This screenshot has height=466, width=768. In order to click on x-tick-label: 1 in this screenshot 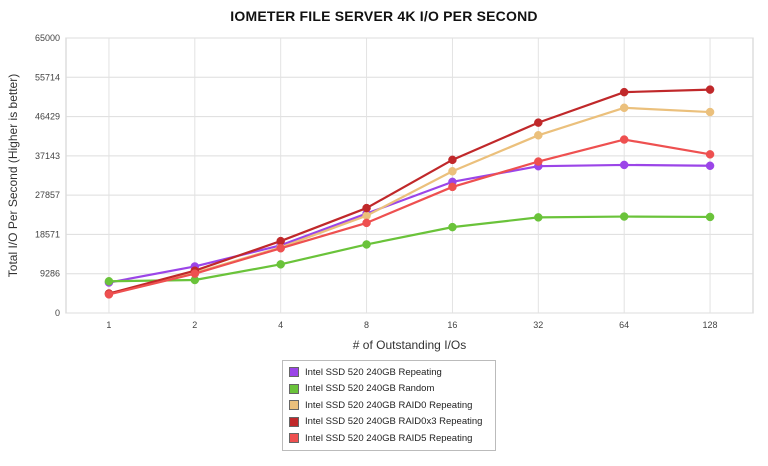, I will do `click(108, 325)`.